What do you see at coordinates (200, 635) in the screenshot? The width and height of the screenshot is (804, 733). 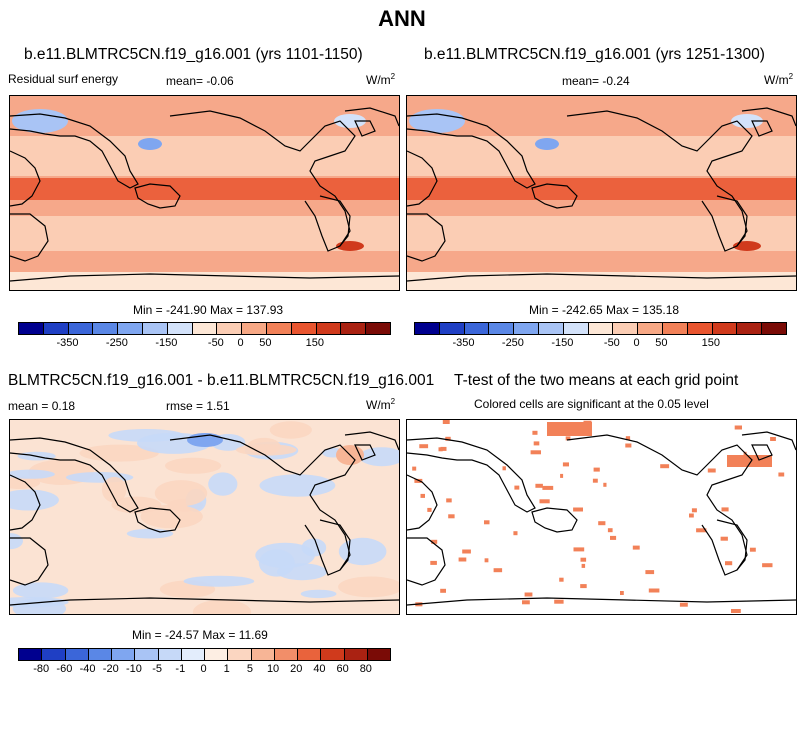 I see `panel3-minmax: Min = -24.57 Max = 11.69` at bounding box center [200, 635].